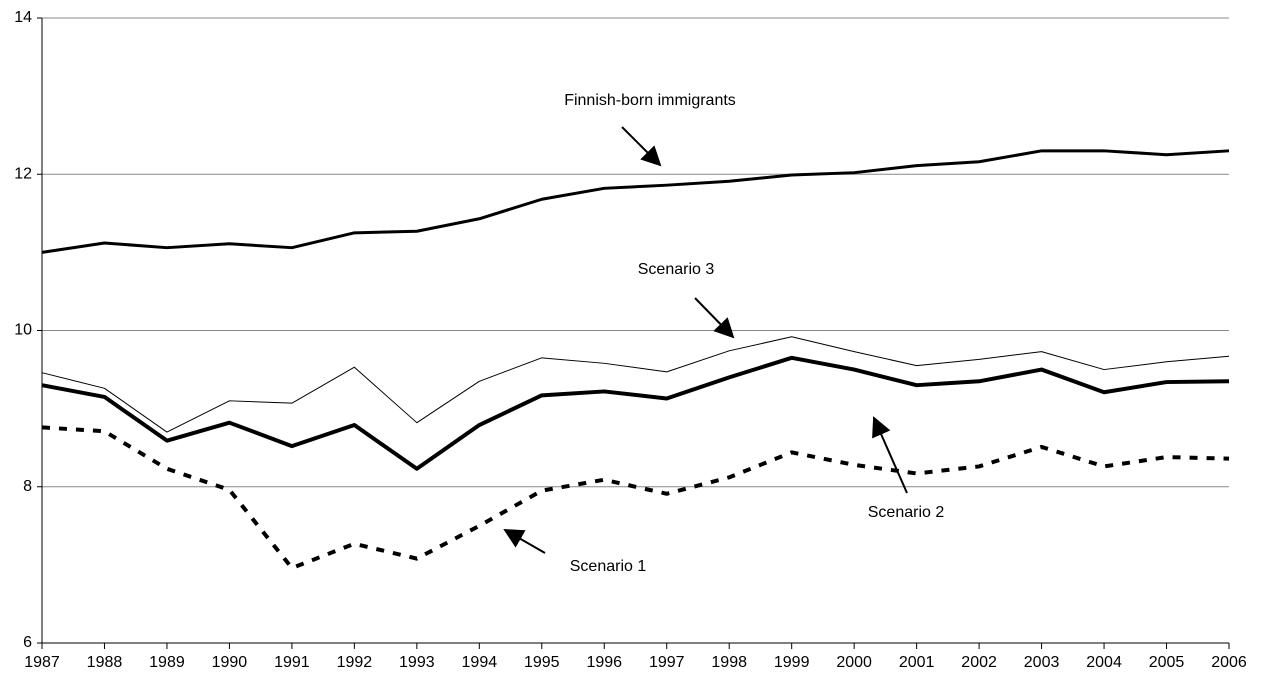  Describe the element at coordinates (23, 330) in the screenshot. I see `y-tick-label: 10` at that location.